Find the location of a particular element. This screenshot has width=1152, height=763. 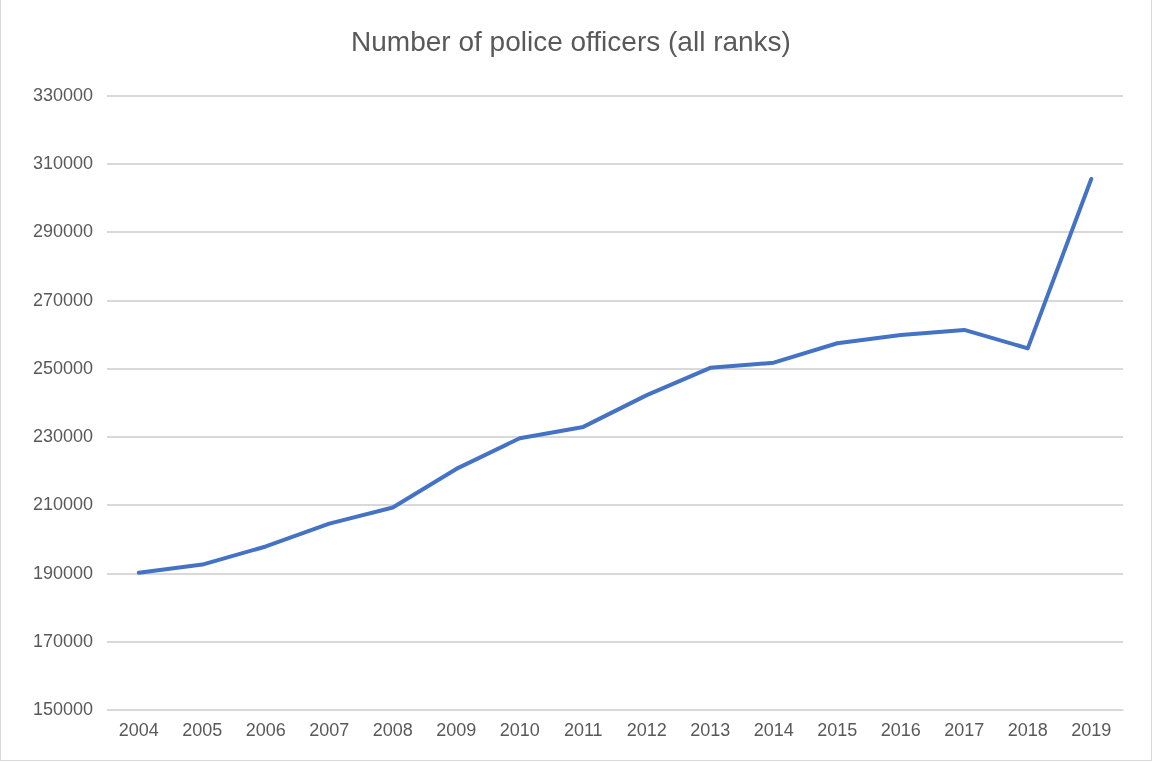

y-tick-label: 250000 is located at coordinates (63, 367).